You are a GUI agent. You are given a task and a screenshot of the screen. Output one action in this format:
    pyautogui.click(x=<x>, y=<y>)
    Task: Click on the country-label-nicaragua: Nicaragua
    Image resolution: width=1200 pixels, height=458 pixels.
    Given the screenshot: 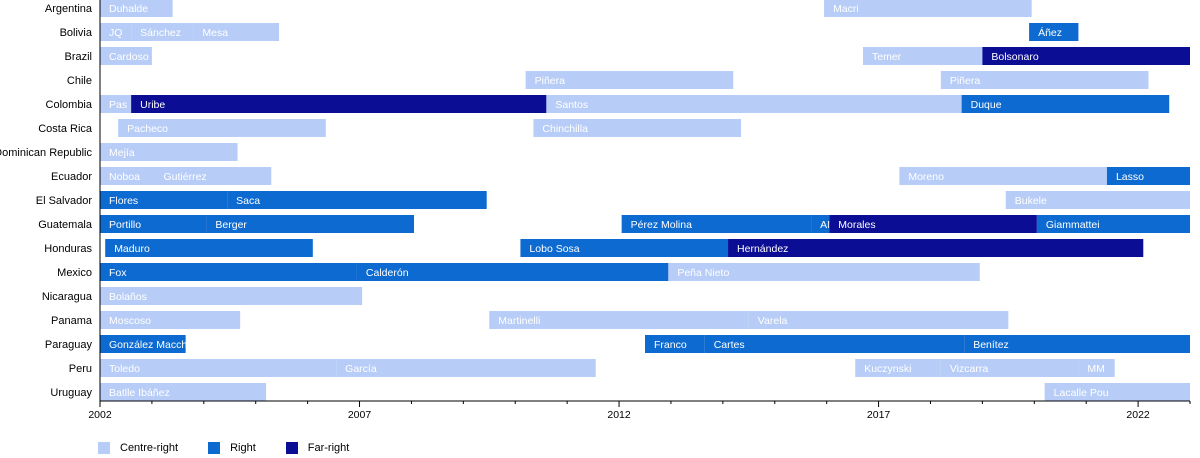 What is the action you would take?
    pyautogui.click(x=67, y=297)
    